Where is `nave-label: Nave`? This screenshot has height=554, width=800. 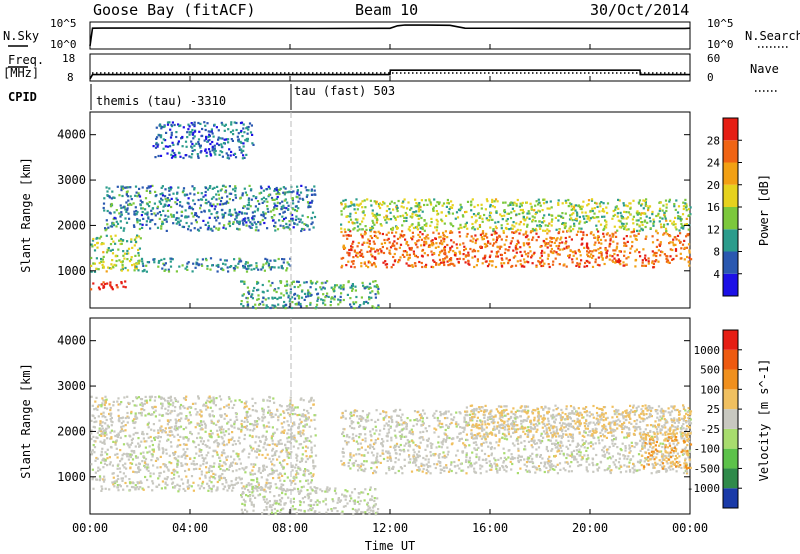
nave-label: Nave is located at coordinates (764, 69).